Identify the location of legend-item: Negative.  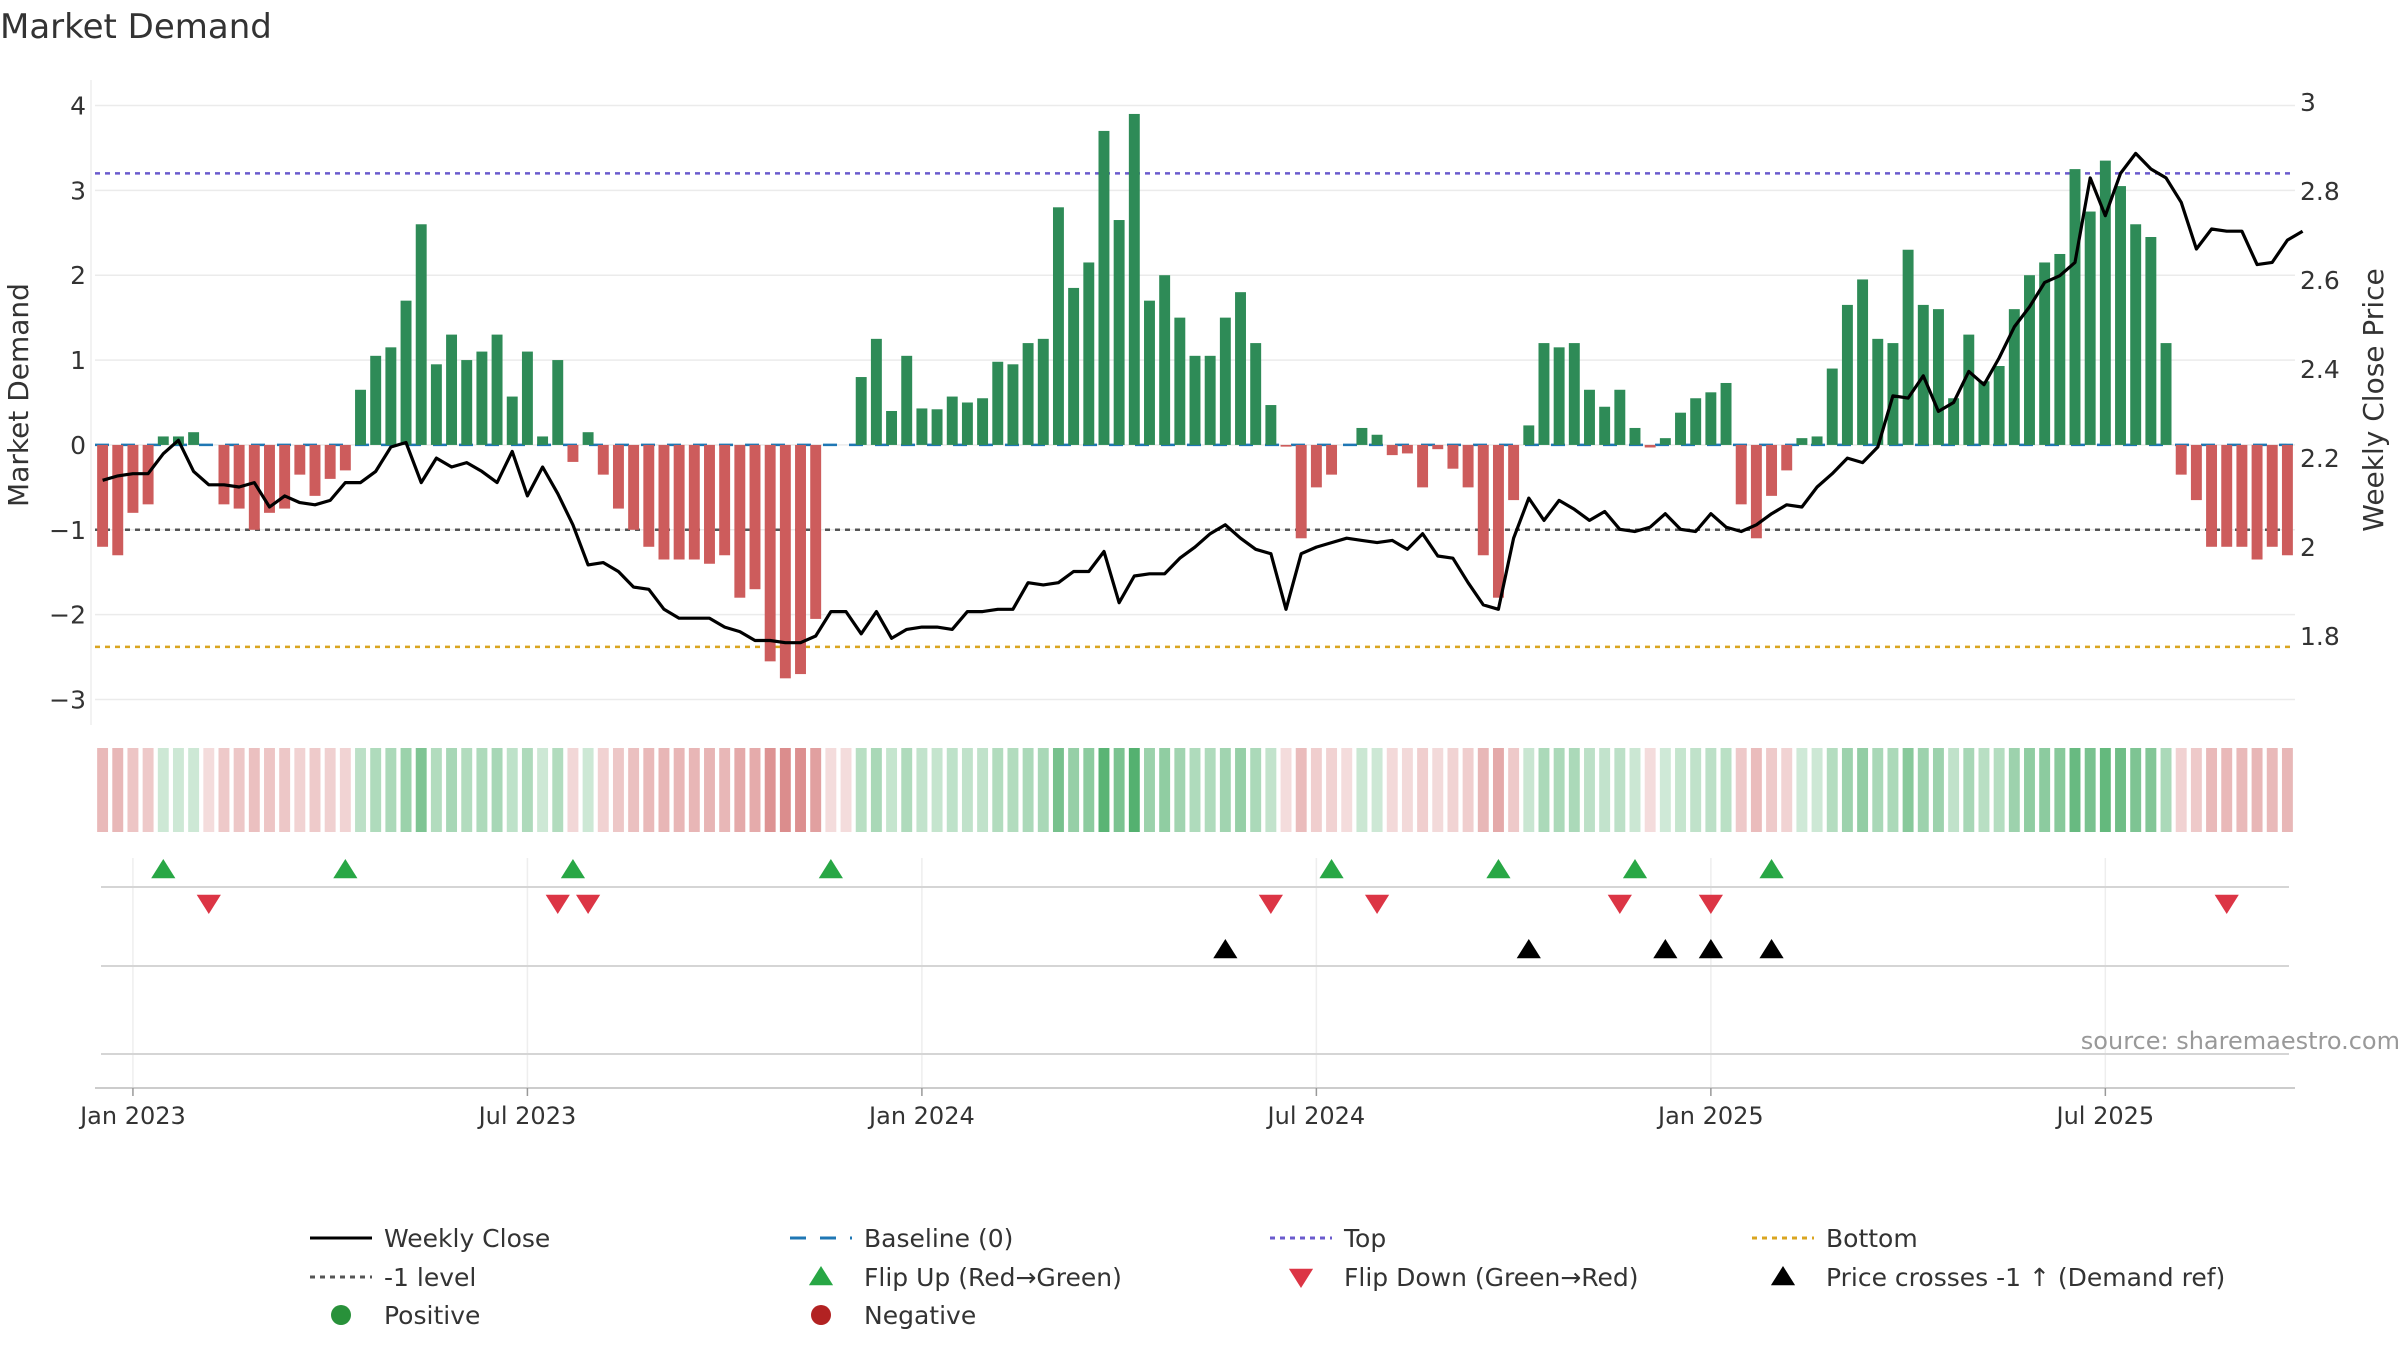
(893, 1315).